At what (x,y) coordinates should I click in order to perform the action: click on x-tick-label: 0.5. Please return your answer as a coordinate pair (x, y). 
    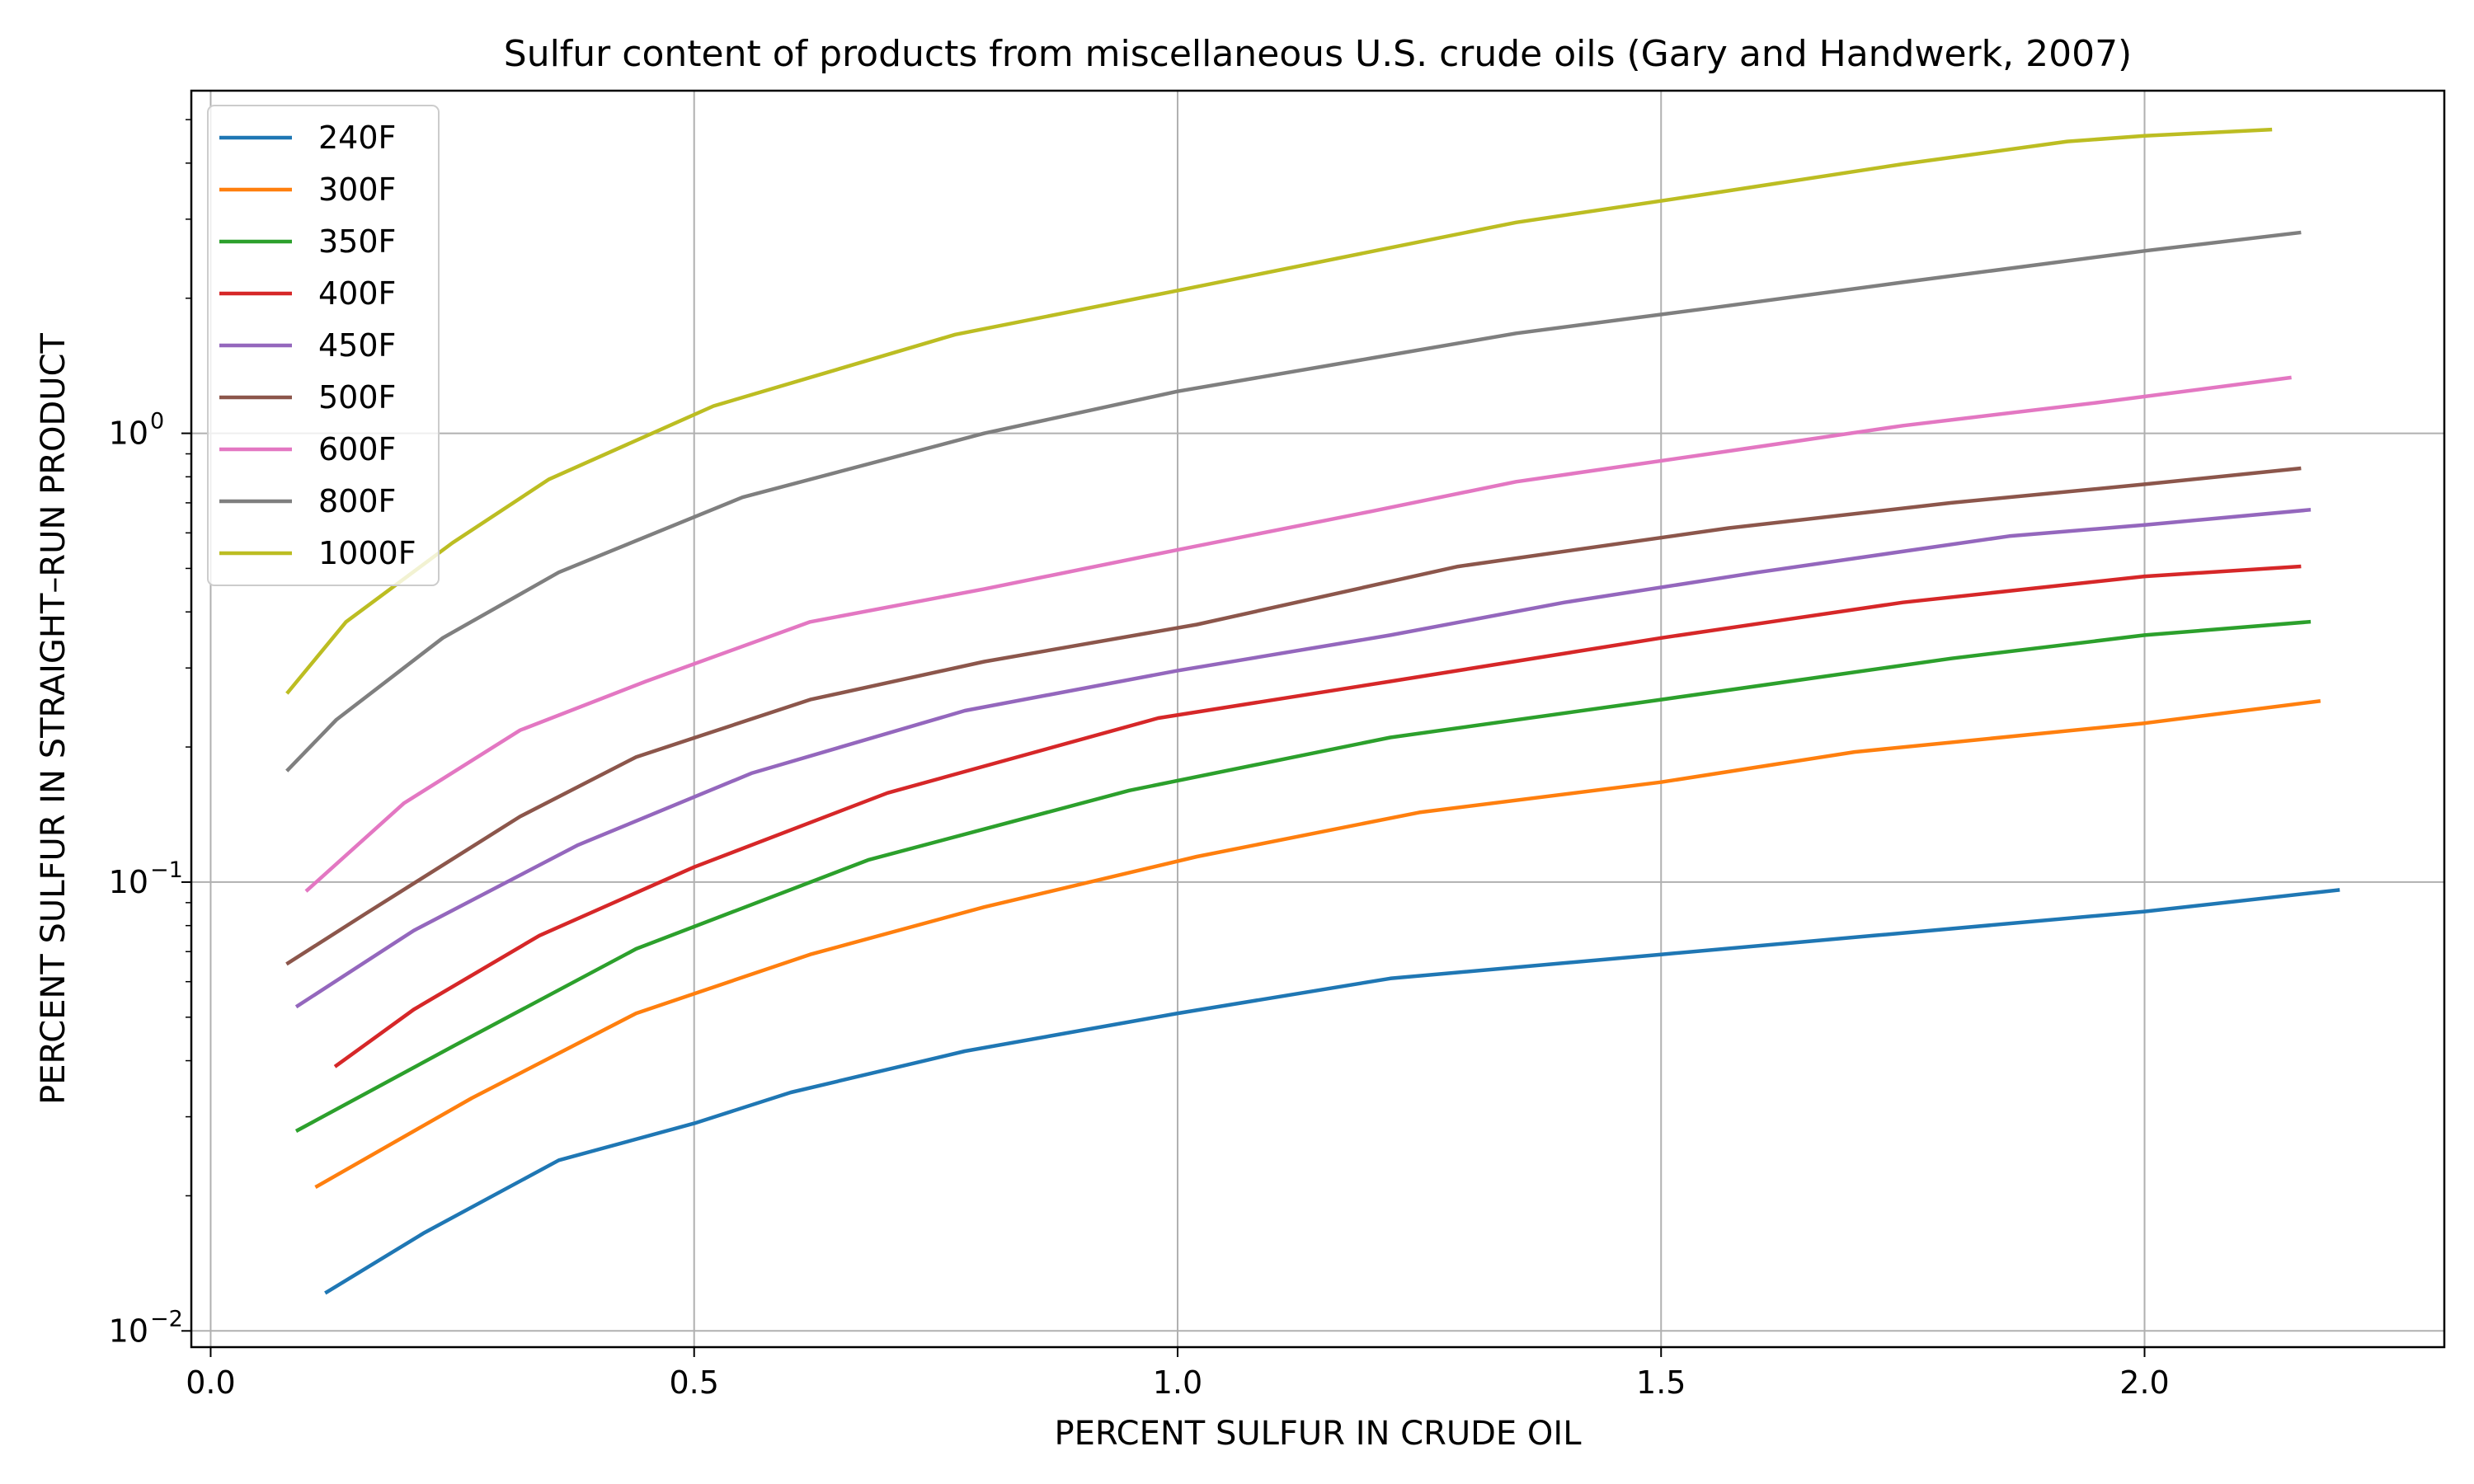
    Looking at the image, I should click on (693, 1382).